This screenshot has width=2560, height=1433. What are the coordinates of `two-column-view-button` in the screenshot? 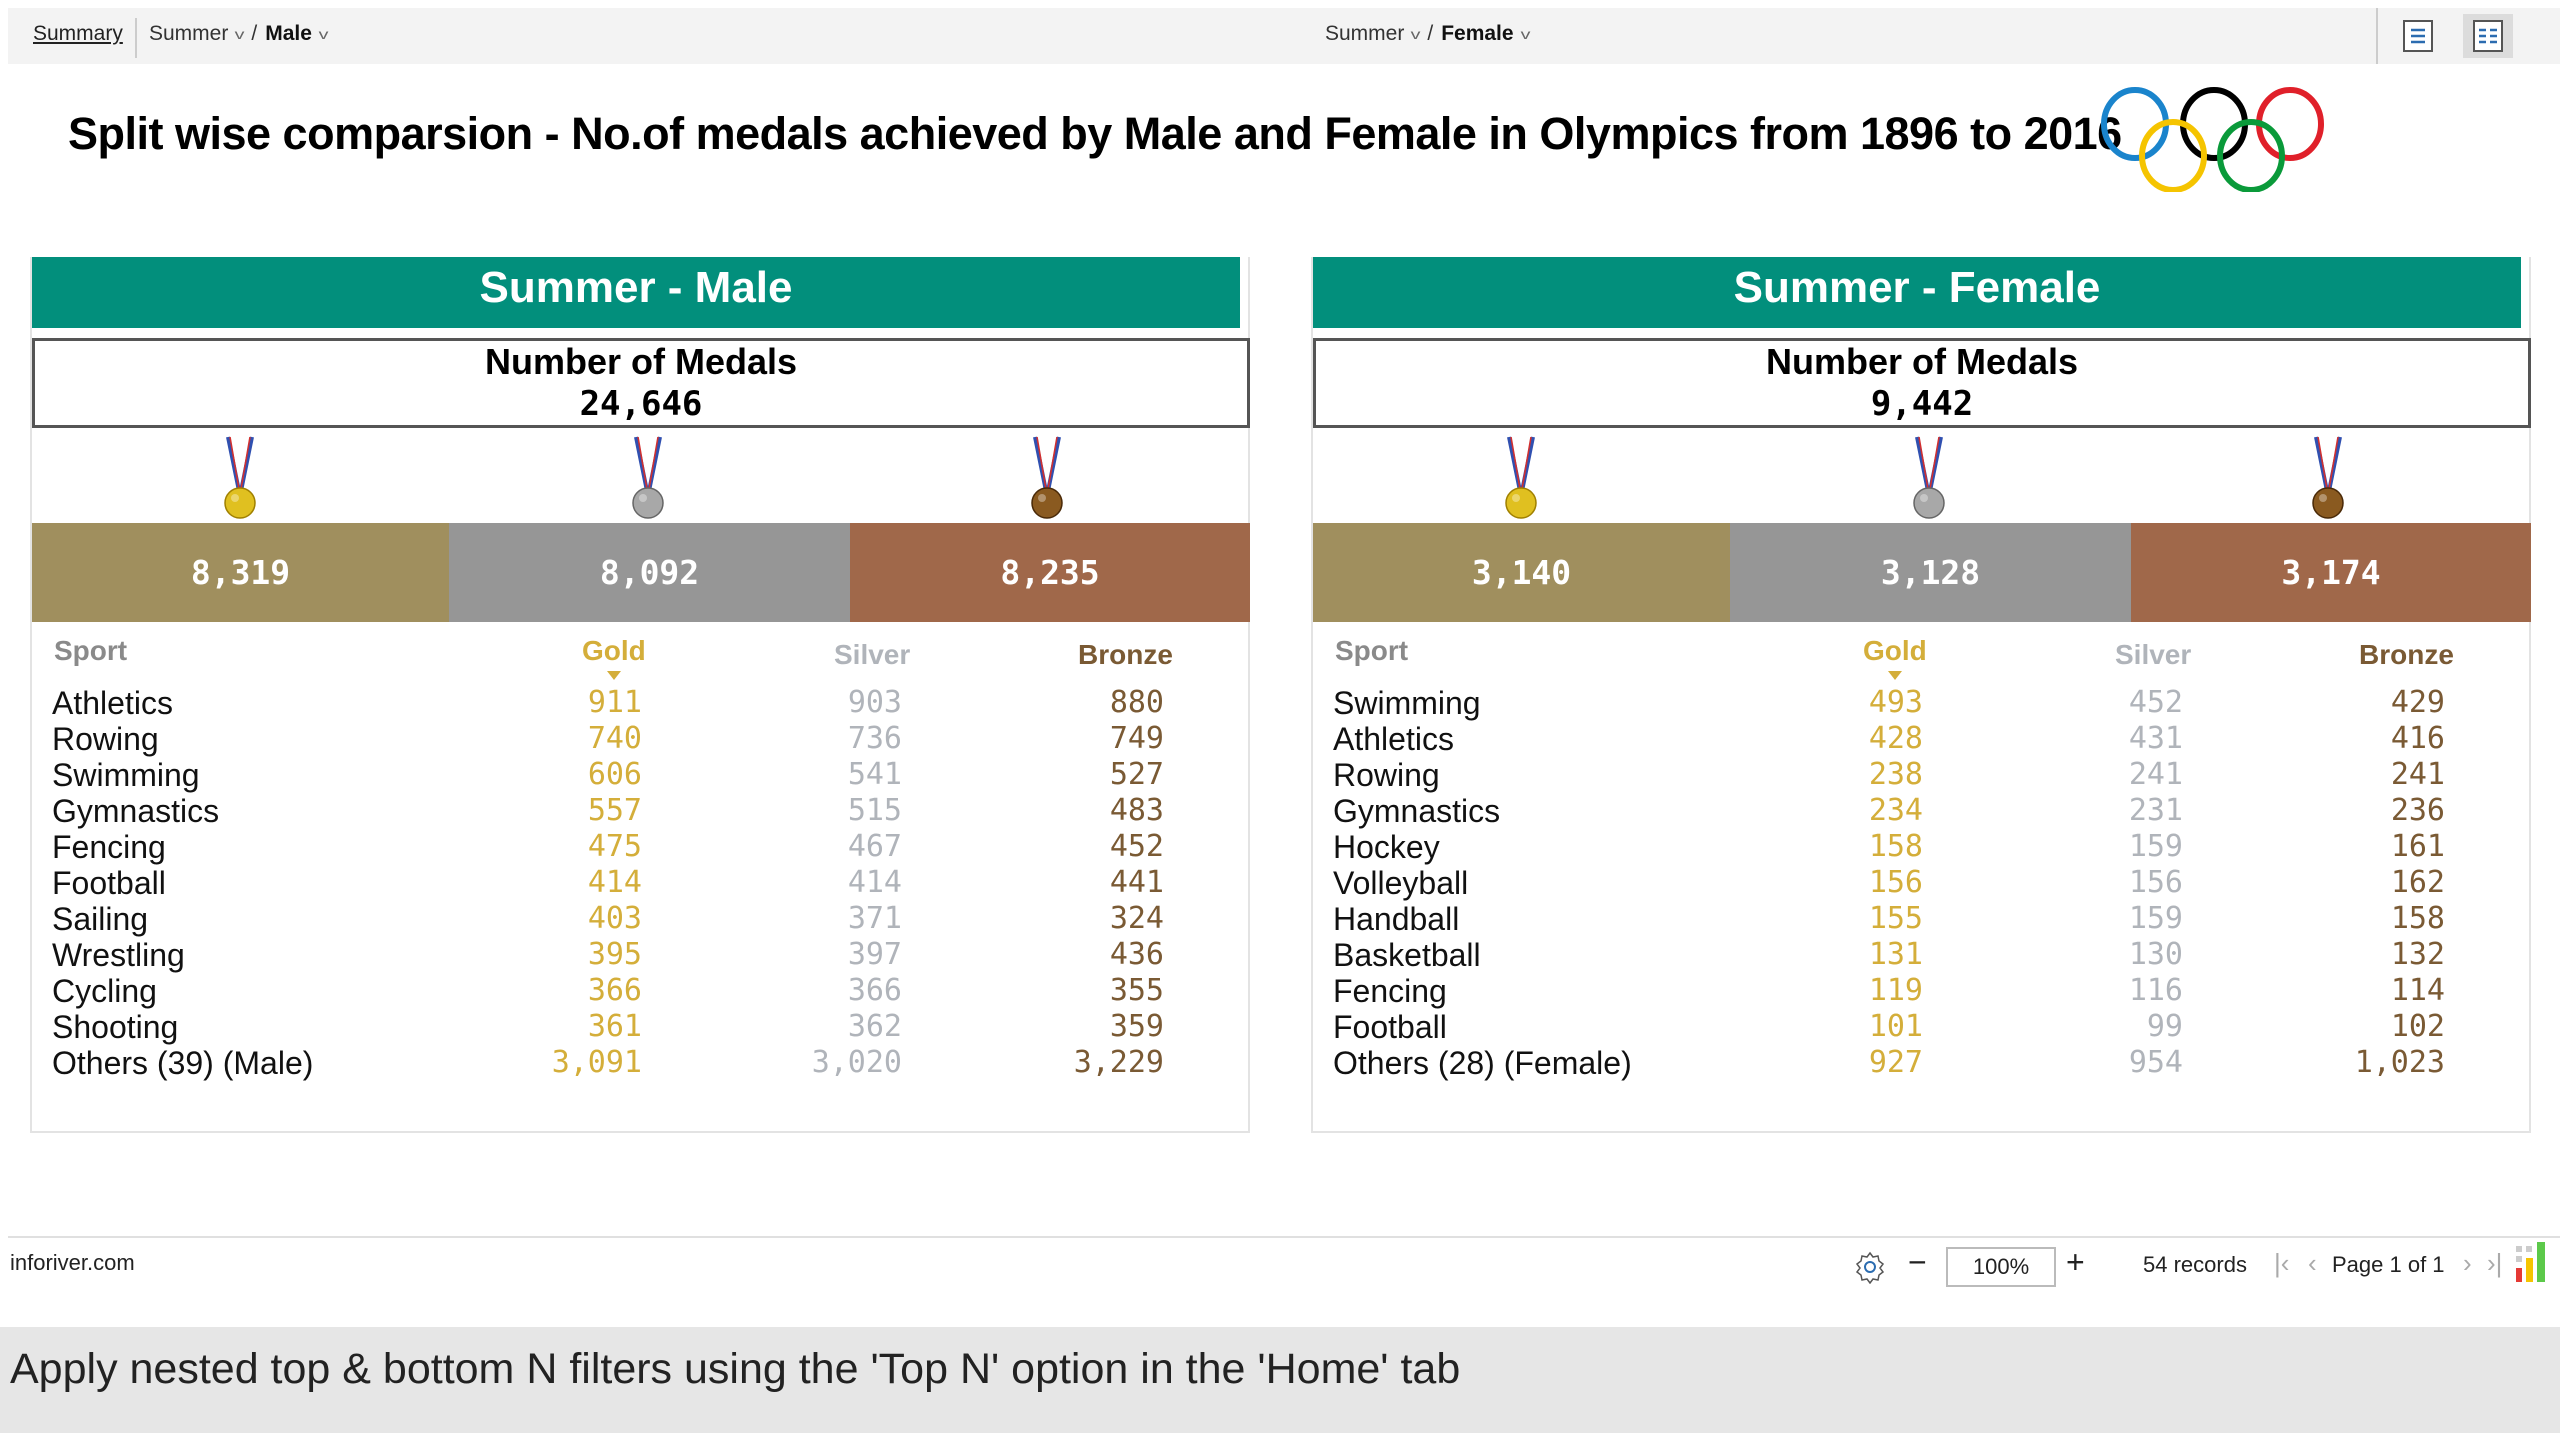 It's located at (2488, 36).